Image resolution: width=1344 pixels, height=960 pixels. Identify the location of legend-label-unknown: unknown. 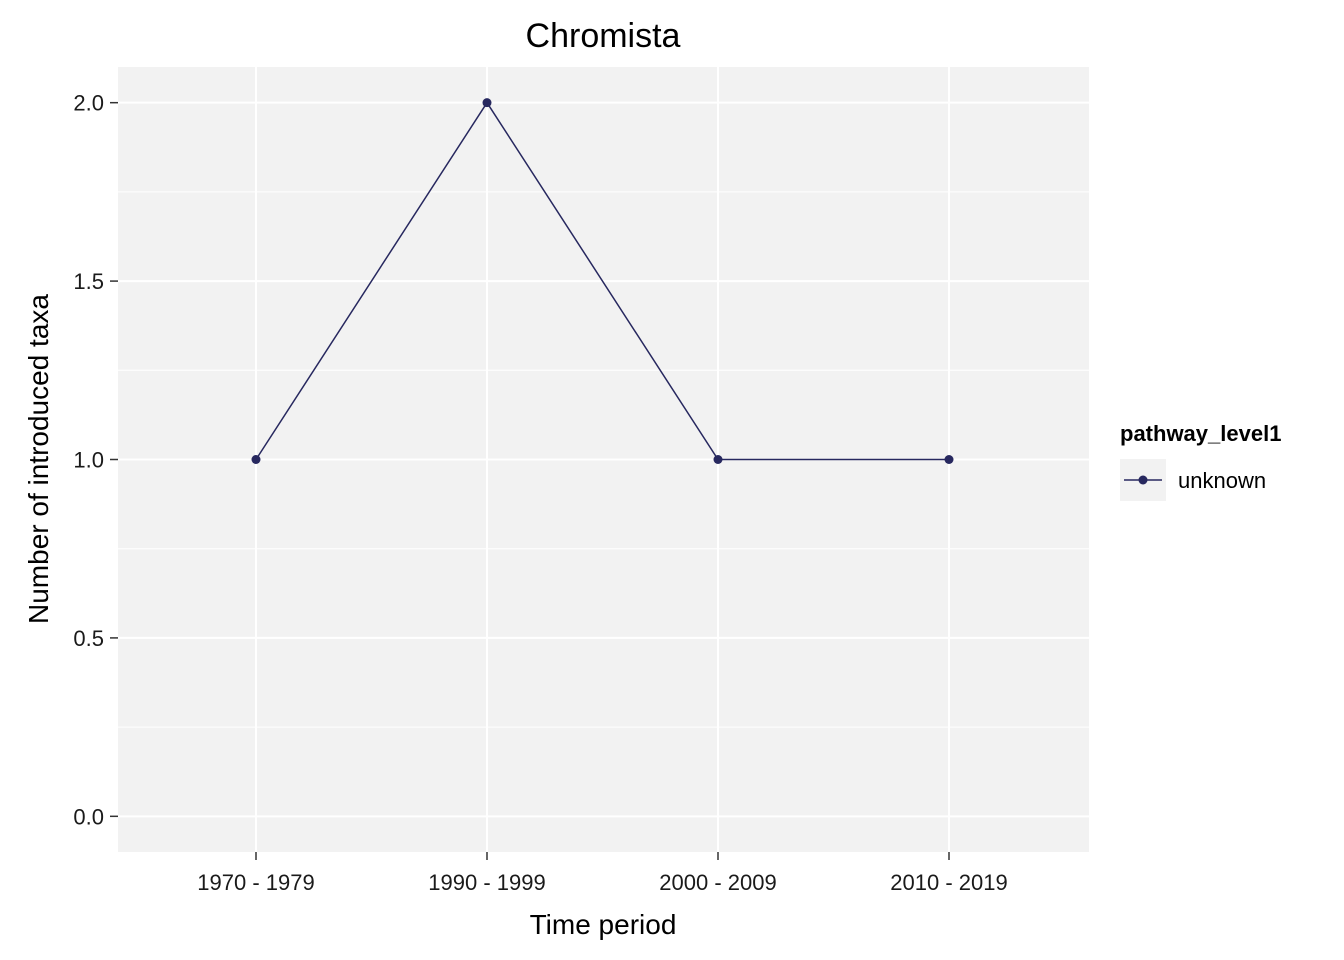
(1222, 480).